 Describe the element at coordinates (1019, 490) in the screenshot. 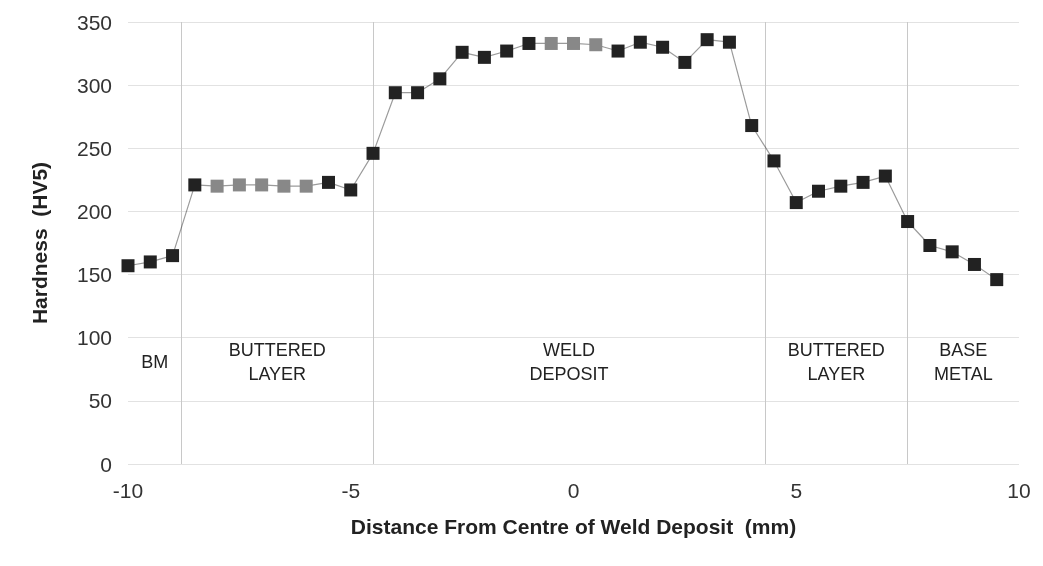

I see `x-tick-label: 10` at that location.